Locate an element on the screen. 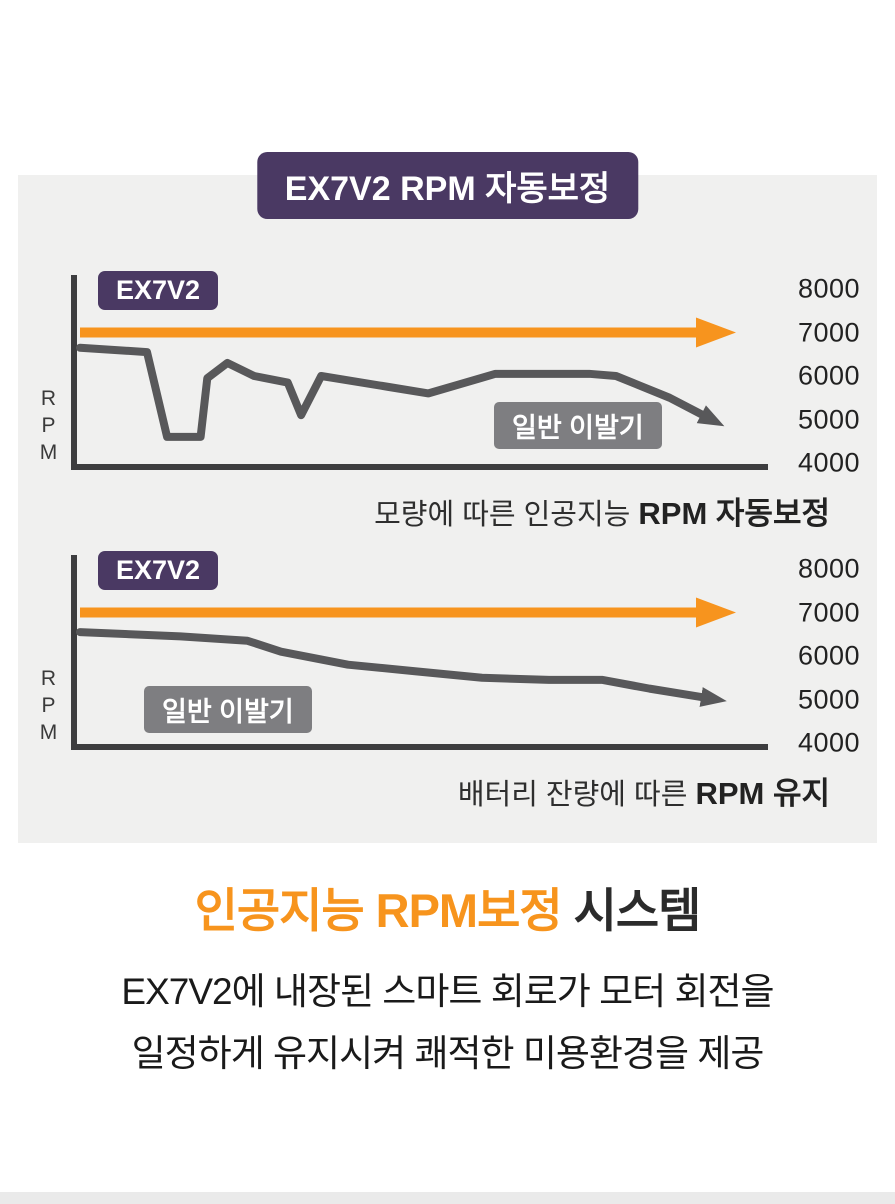 This screenshot has width=895, height=1204. section-heading-orange: 인공지능 RPM보정 is located at coordinates (378, 910).